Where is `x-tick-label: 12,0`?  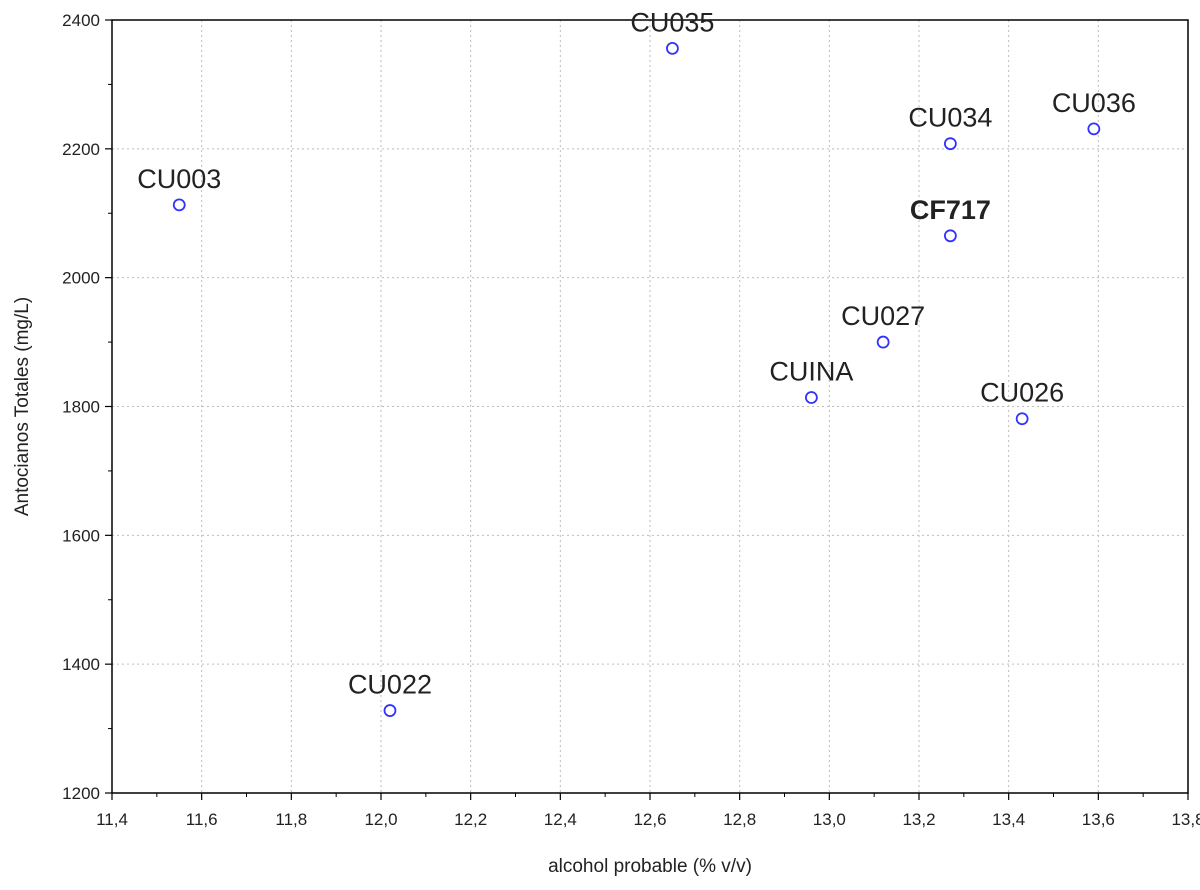
x-tick-label: 12,0 is located at coordinates (380, 819).